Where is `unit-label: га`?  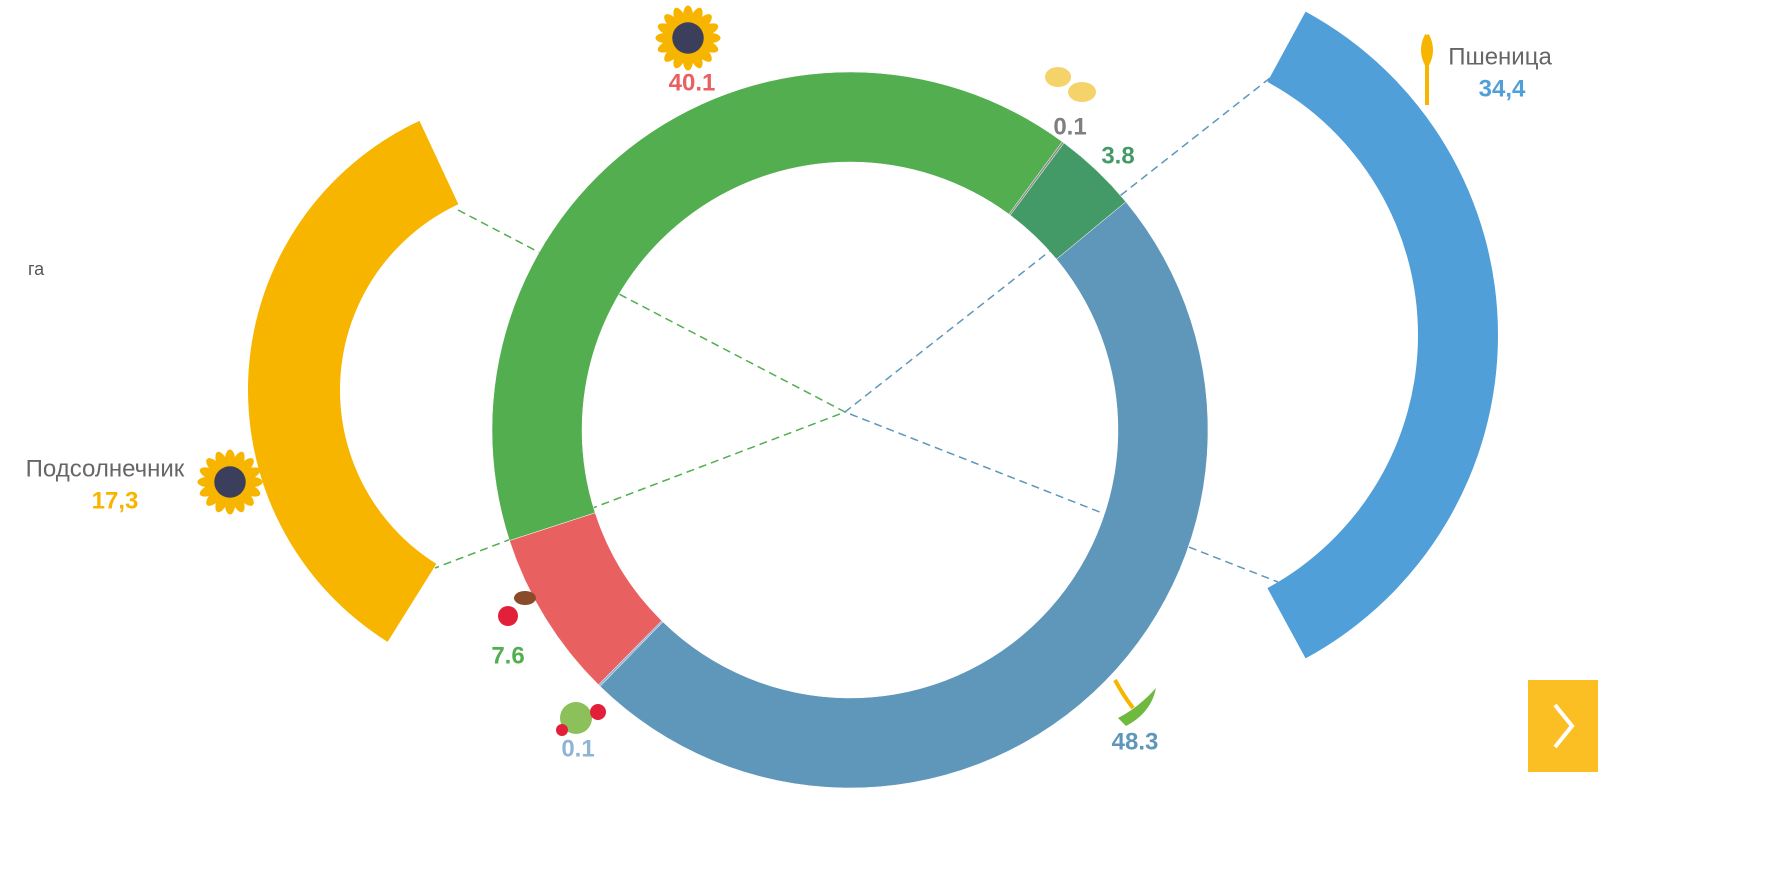
unit-label: га is located at coordinates (36, 269).